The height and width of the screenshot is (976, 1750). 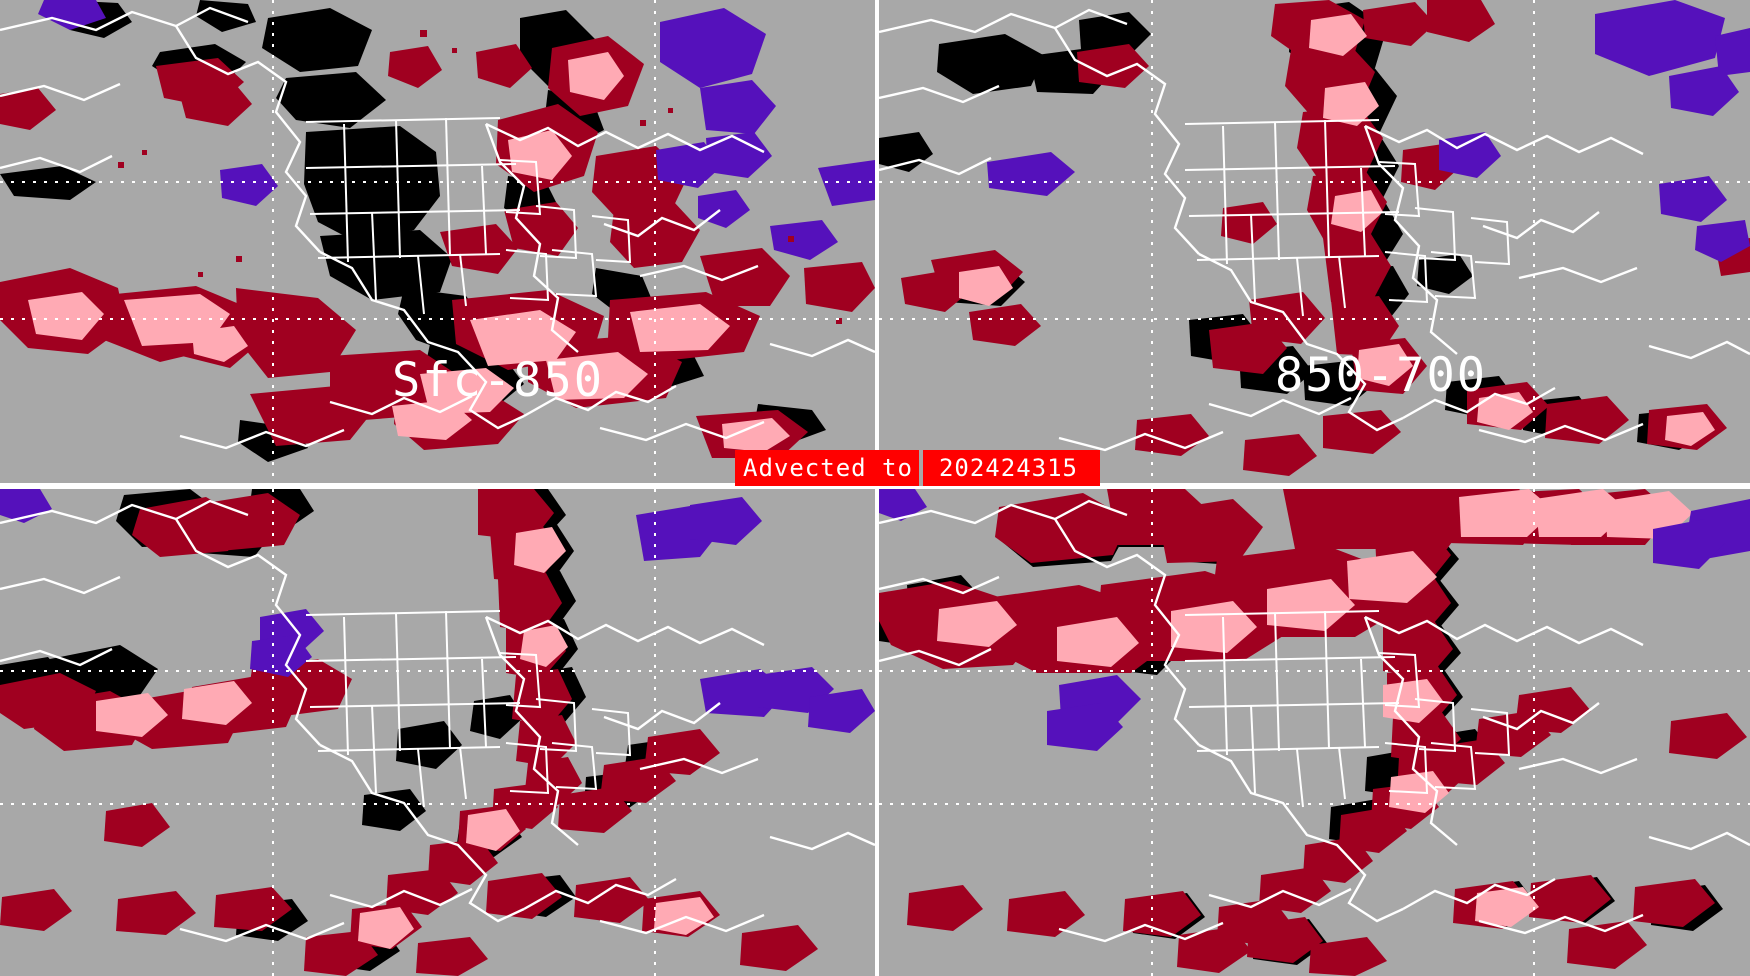 I want to click on panel-divider-horizontal, so click(x=875, y=486).